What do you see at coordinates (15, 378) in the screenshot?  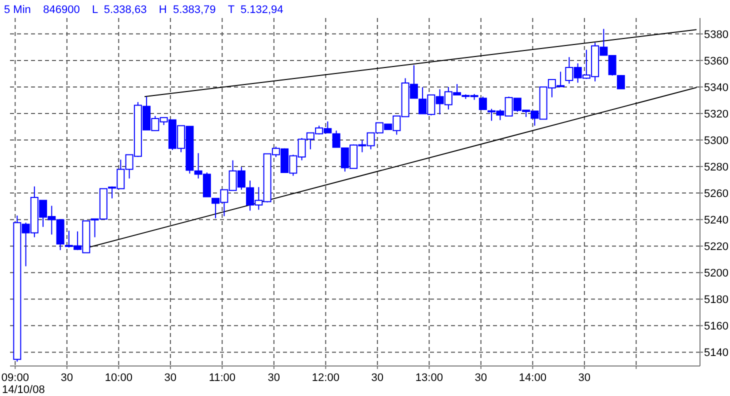 I see `x-tick-label: 09:00` at bounding box center [15, 378].